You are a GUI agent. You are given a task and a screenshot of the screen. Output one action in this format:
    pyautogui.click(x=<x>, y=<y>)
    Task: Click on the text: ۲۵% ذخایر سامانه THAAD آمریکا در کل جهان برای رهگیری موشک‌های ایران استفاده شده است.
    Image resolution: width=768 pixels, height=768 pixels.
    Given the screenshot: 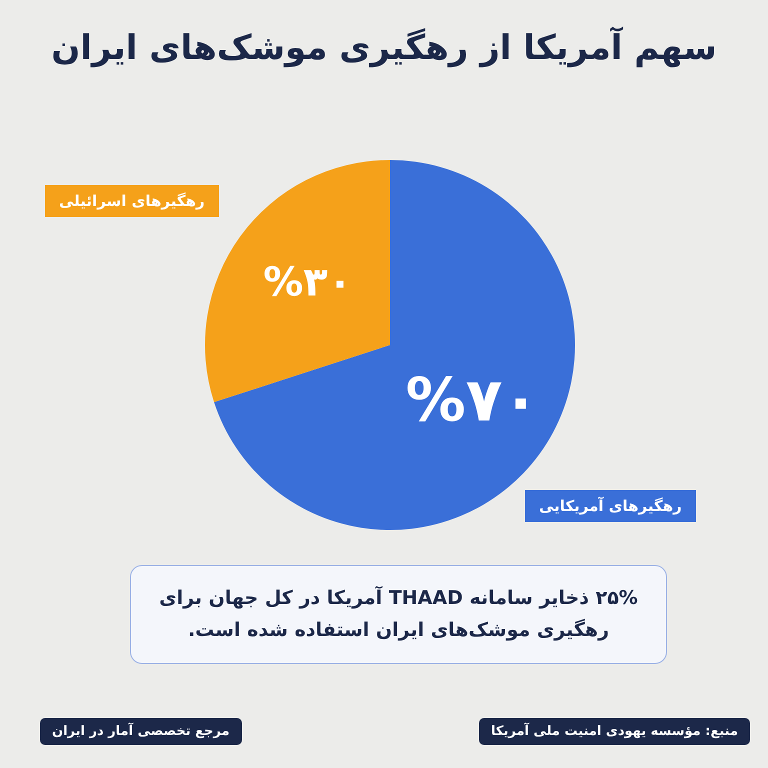 What is the action you would take?
    pyautogui.click(x=398, y=614)
    